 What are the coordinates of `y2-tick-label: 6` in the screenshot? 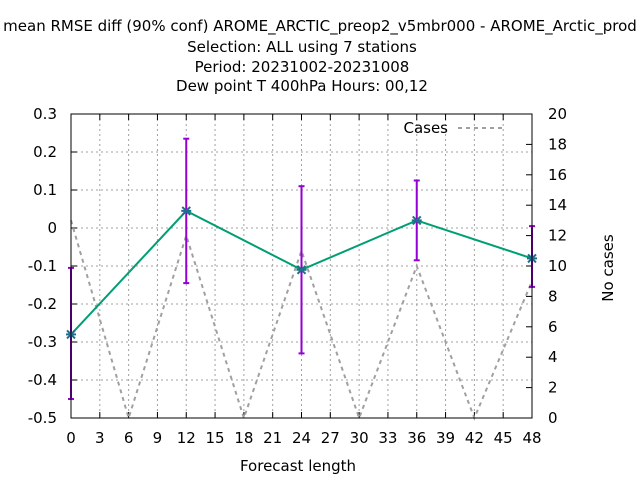 It's located at (553, 327).